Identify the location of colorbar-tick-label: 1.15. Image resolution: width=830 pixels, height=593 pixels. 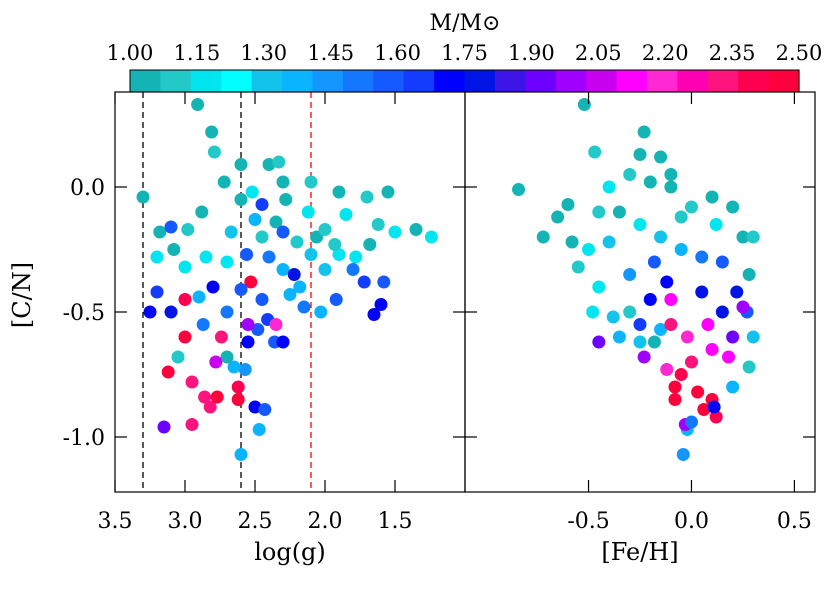
(197, 53).